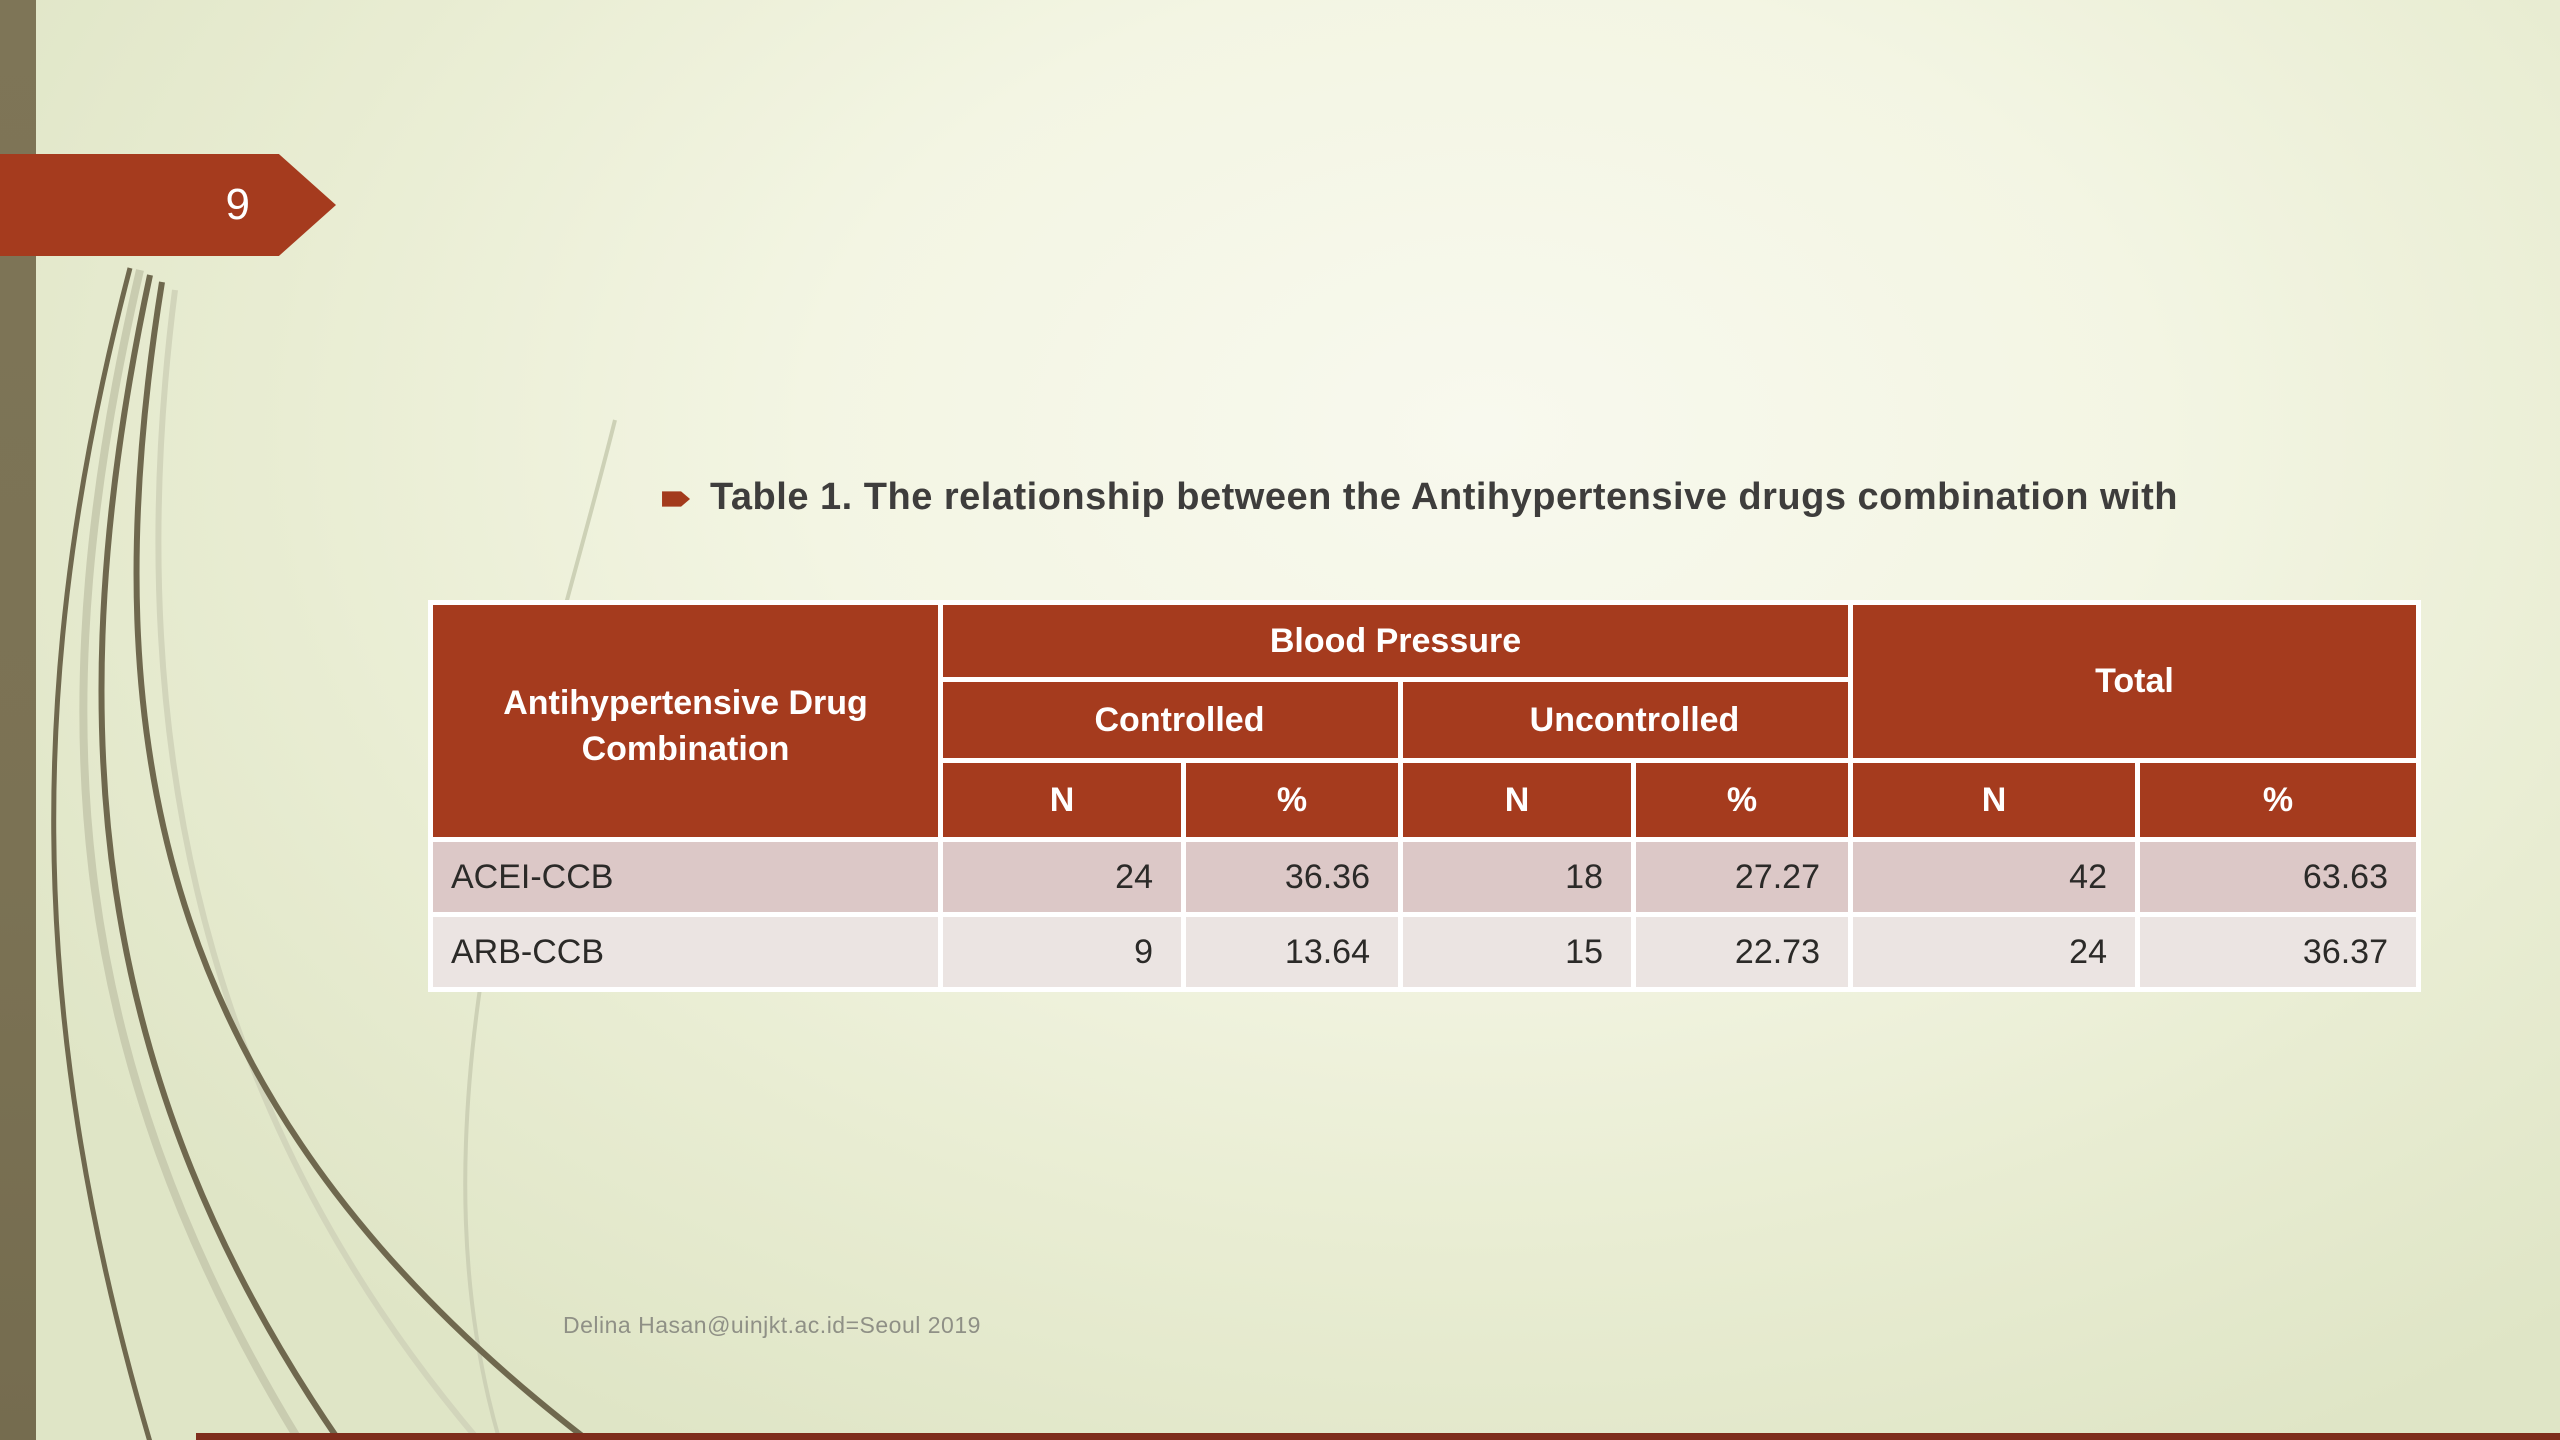 The image size is (2560, 1440). What do you see at coordinates (772, 1325) in the screenshot?
I see `footer-credit: Delina Hasan@uinjkt.ac.id=Seoul 2019` at bounding box center [772, 1325].